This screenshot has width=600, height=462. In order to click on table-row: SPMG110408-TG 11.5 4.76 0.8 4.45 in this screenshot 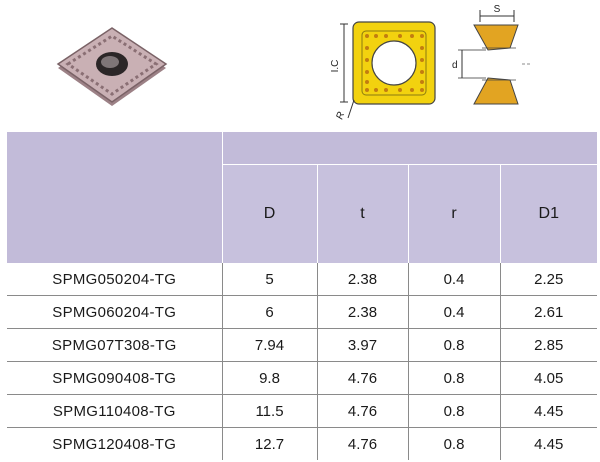, I will do `click(302, 411)`.